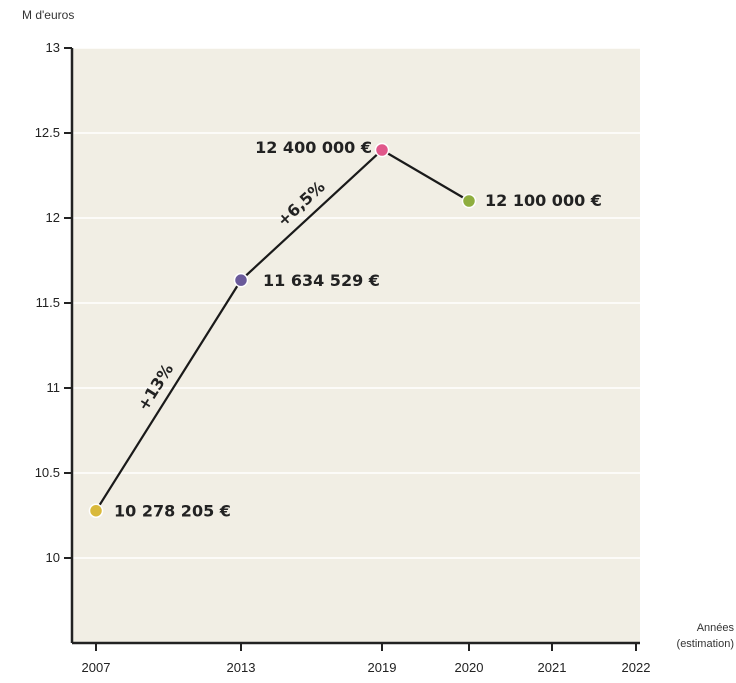 Image resolution: width=736 pixels, height=683 pixels. Describe the element at coordinates (241, 667) in the screenshot. I see `x-tick-label: 2013` at that location.